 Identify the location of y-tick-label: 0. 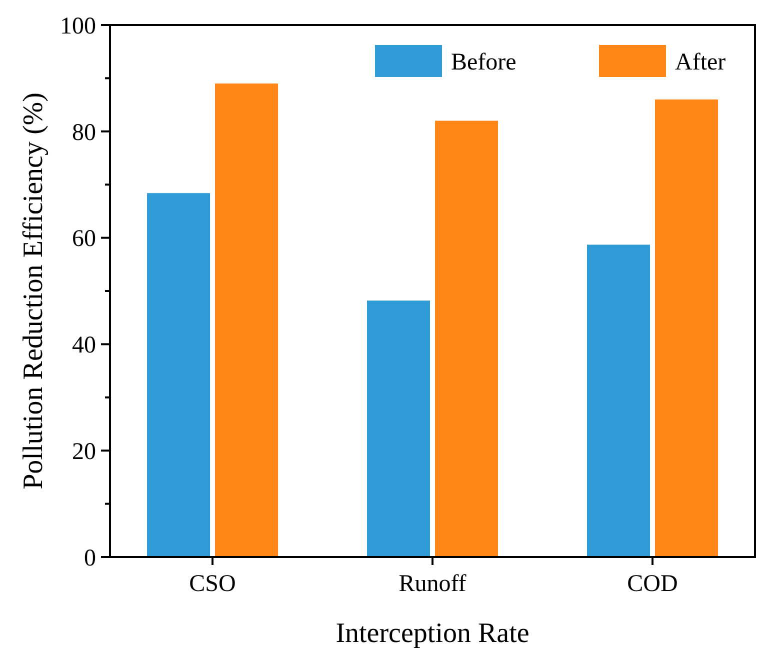
(90, 558).